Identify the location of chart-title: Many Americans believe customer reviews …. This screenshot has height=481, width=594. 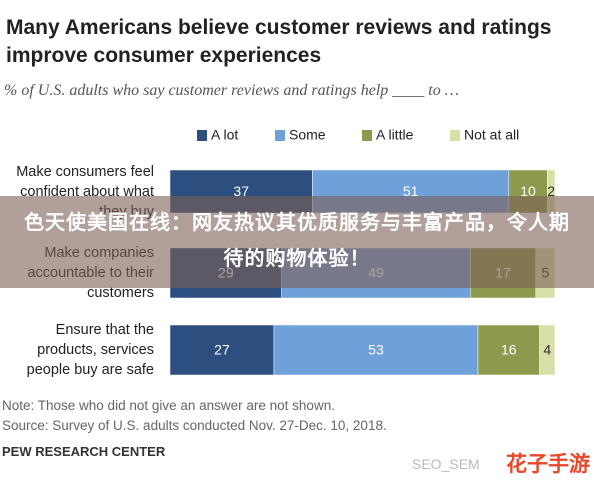
(279, 41).